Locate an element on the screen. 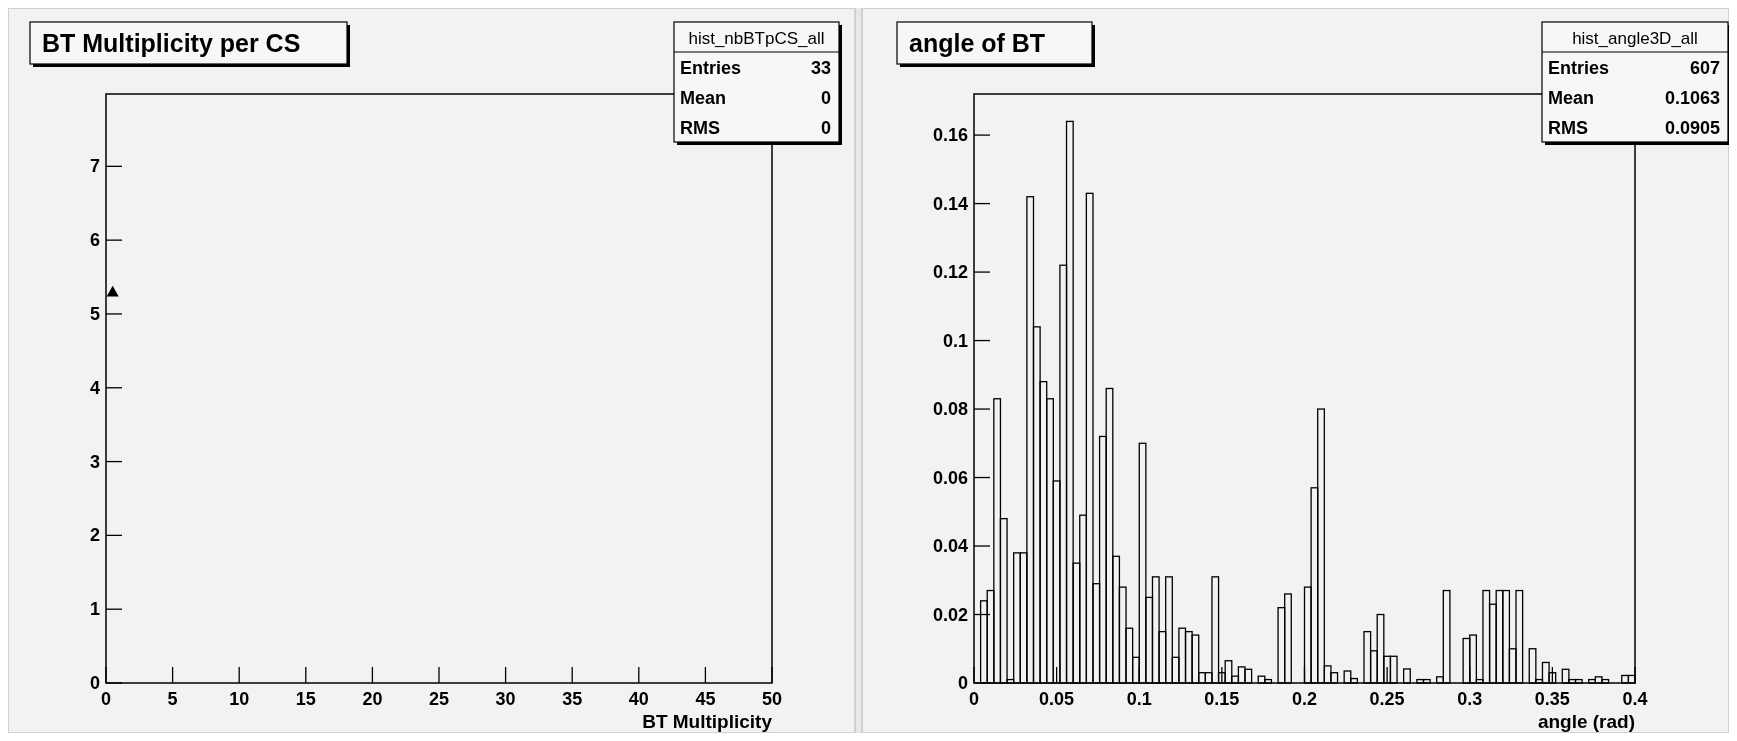 This screenshot has width=1737, height=741. x-tick-label: 30 is located at coordinates (505, 699).